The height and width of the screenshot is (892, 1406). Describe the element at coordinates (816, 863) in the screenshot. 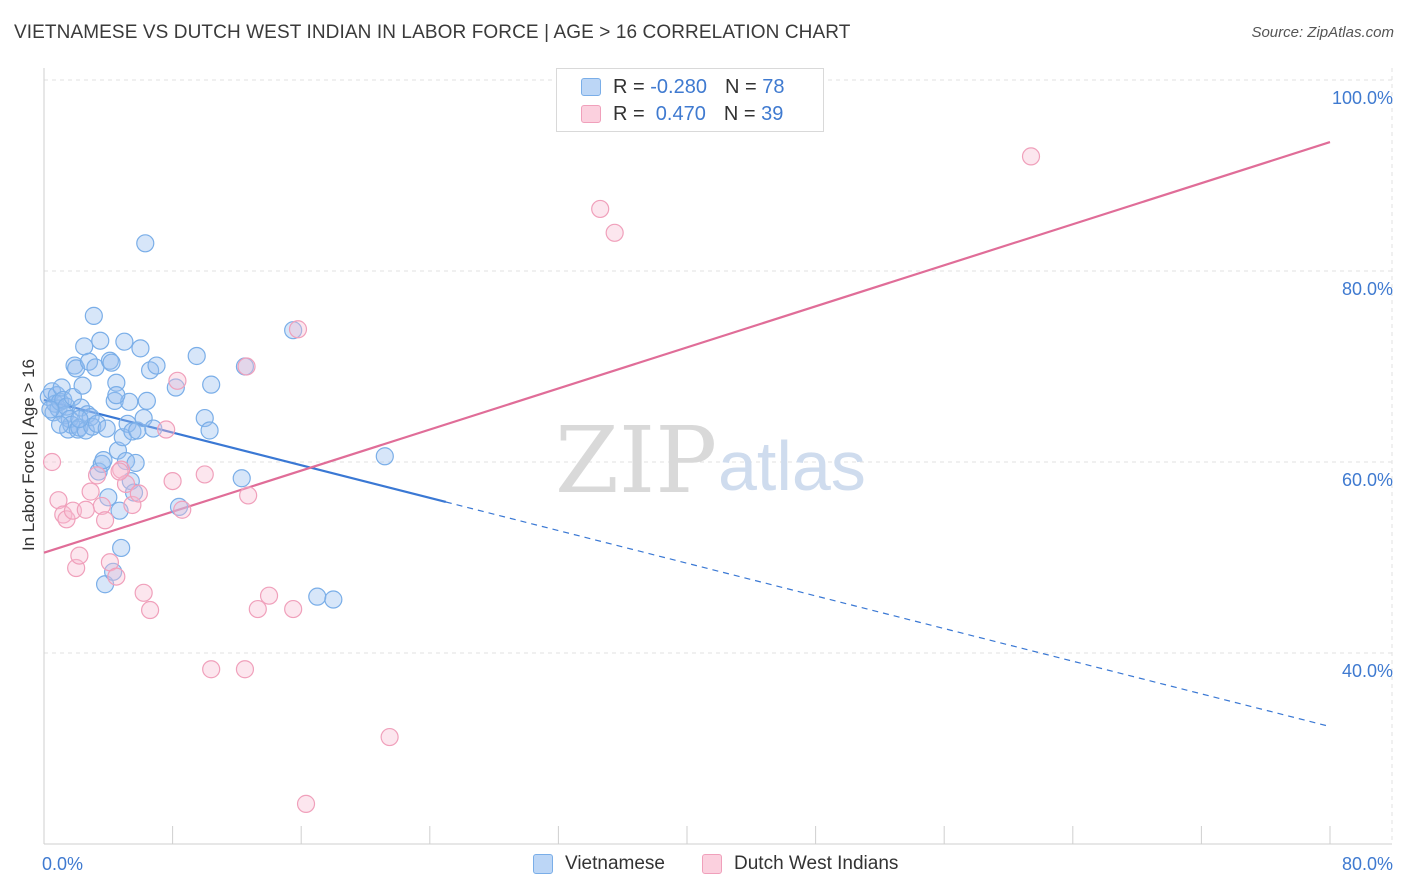

I see `bottom-legend-label-dutch-west-indians: Dutch West Indians` at that location.